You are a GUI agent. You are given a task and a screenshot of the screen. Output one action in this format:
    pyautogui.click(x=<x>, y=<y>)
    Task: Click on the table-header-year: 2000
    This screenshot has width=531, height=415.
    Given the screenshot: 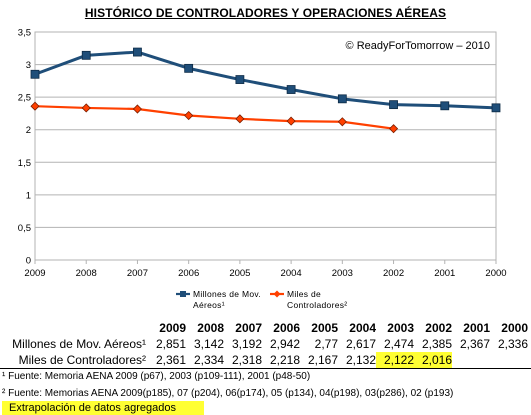 What is the action you would take?
    pyautogui.click(x=514, y=328)
    